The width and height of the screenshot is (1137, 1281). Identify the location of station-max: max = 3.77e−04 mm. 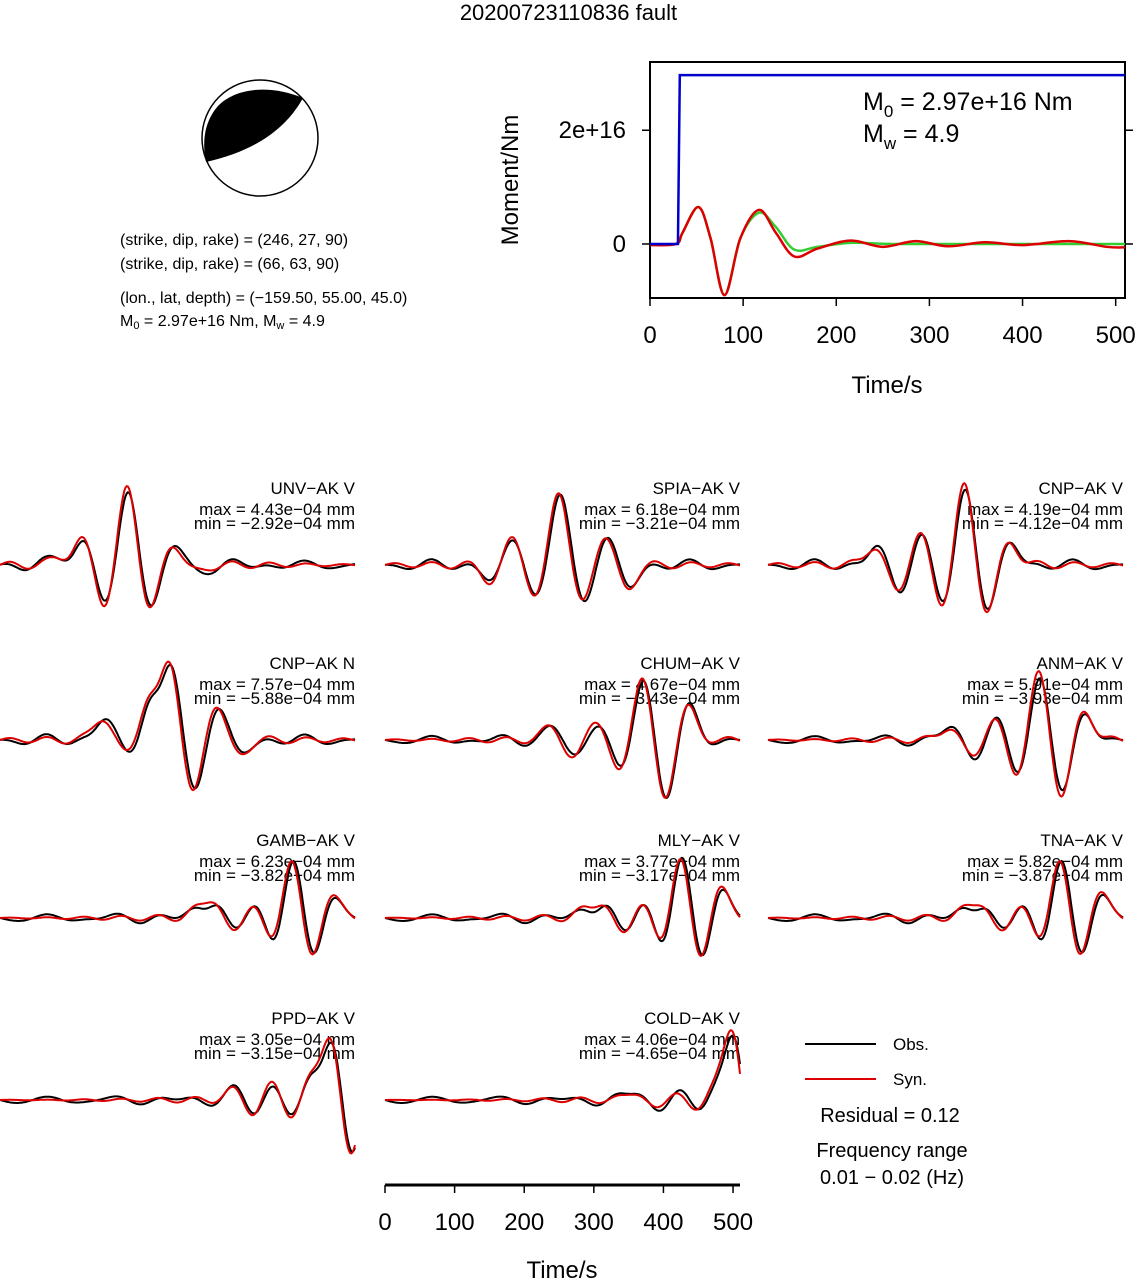
(662, 861).